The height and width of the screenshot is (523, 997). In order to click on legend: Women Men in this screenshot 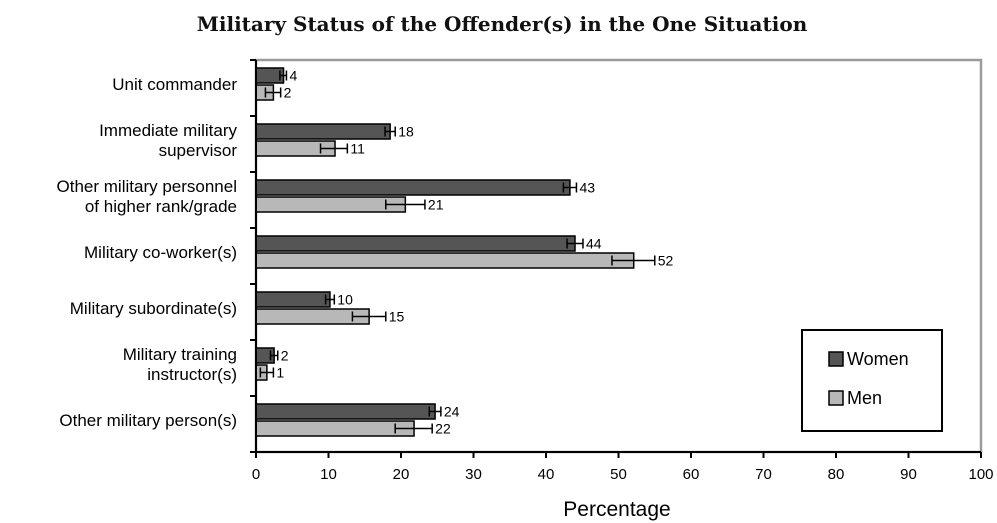, I will do `click(872, 380)`.